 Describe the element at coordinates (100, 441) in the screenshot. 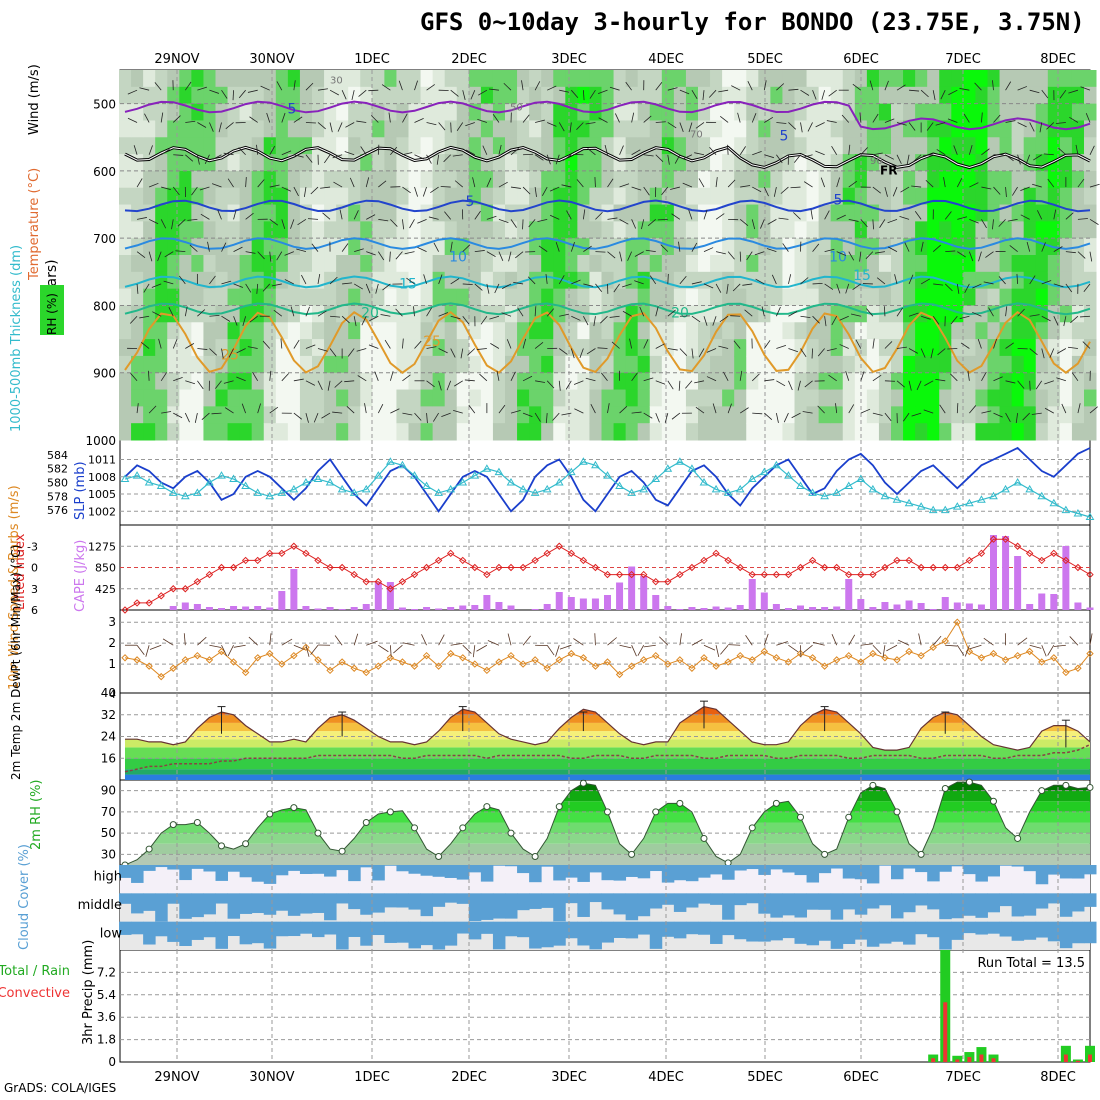

I see `pressure-tick: 1000` at that location.